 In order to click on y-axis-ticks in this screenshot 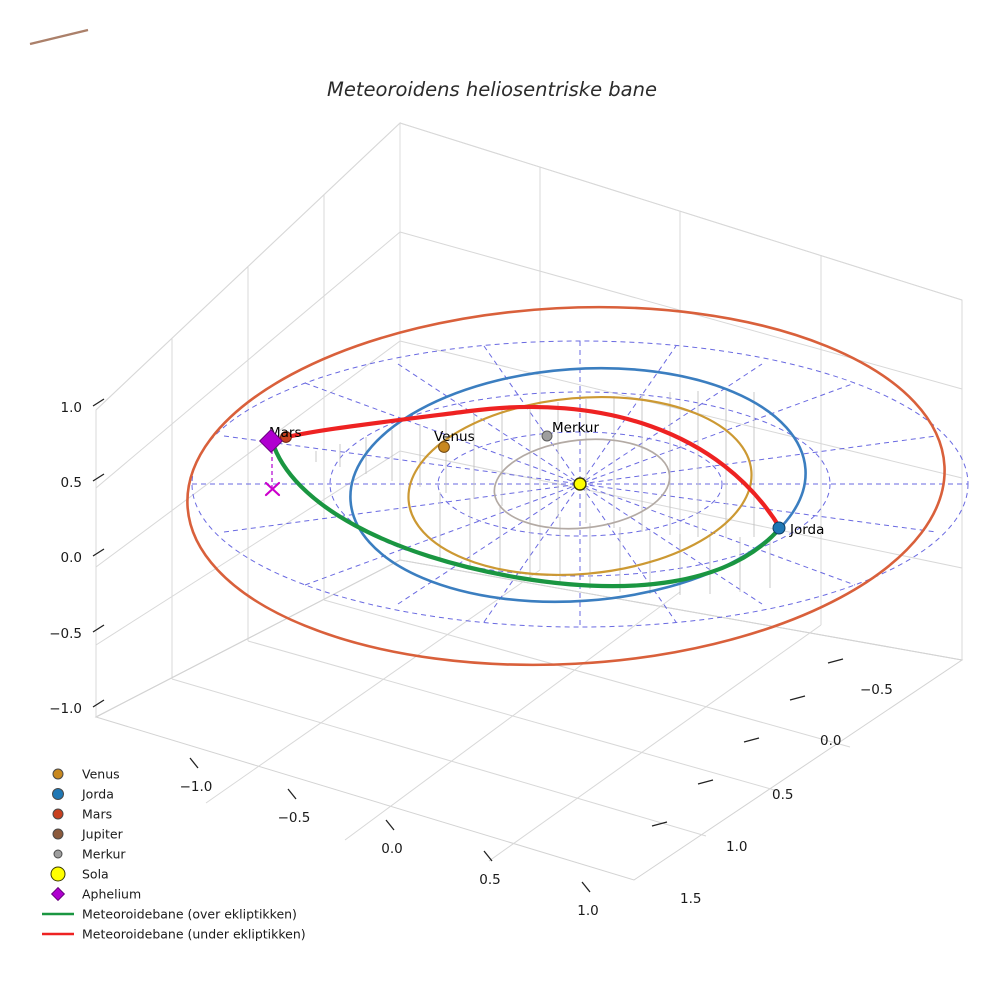, I will do `click(747, 742)`.